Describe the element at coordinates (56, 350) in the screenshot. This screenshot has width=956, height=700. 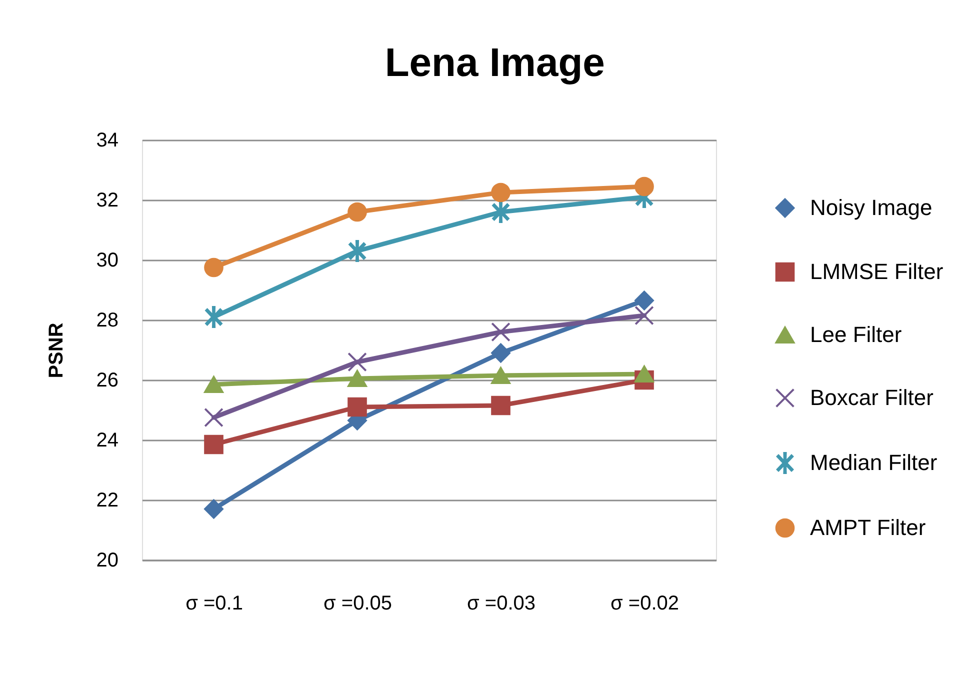
I see `y-axis-title: PSNR` at that location.